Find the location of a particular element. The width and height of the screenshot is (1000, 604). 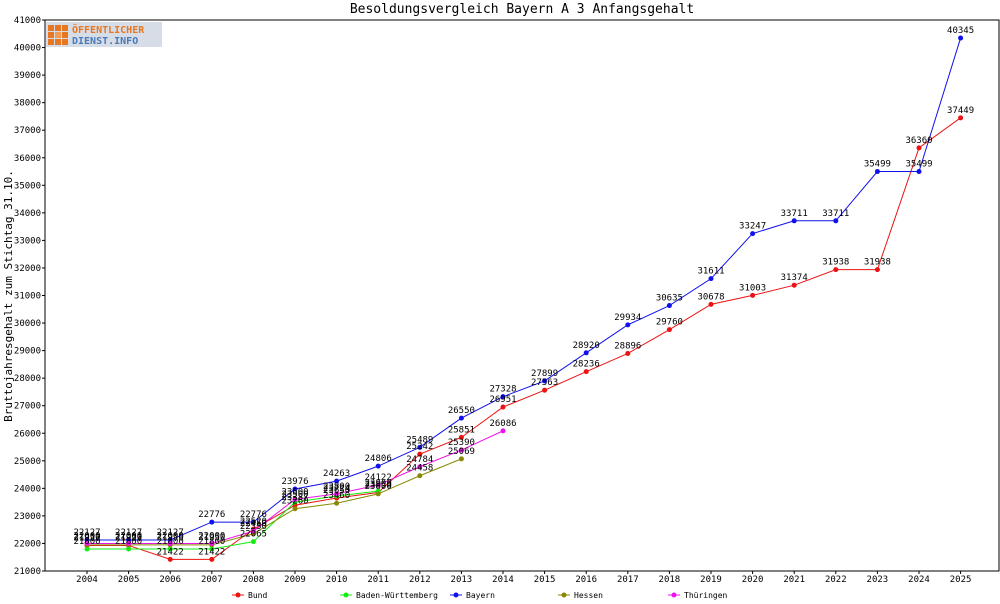

data-label: 28896 is located at coordinates (627, 346).